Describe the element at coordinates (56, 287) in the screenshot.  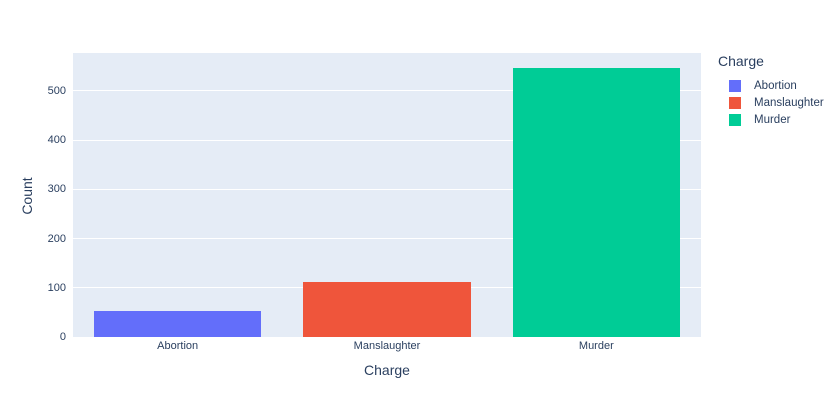
I see `y-tick-label-100: 100` at that location.